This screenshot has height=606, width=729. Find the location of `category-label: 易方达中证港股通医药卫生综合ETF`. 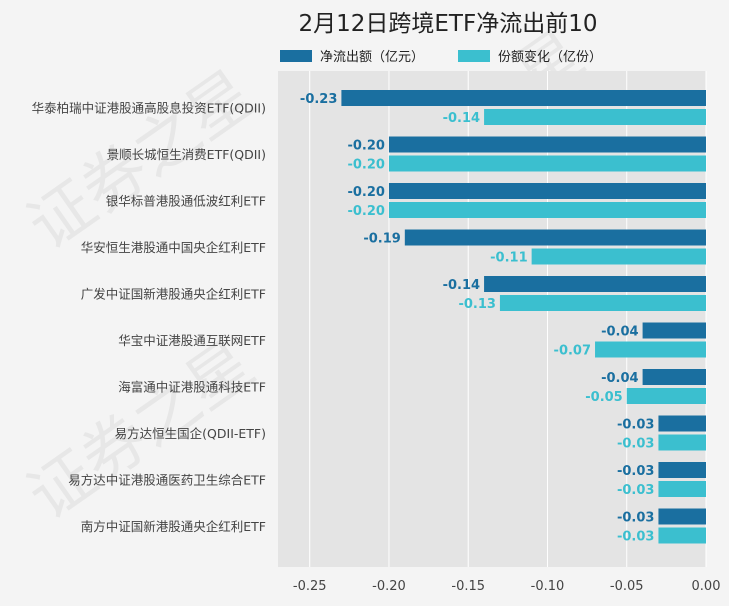

category-label: 易方达中证港股通医药卫生综合ETF is located at coordinates (167, 480).